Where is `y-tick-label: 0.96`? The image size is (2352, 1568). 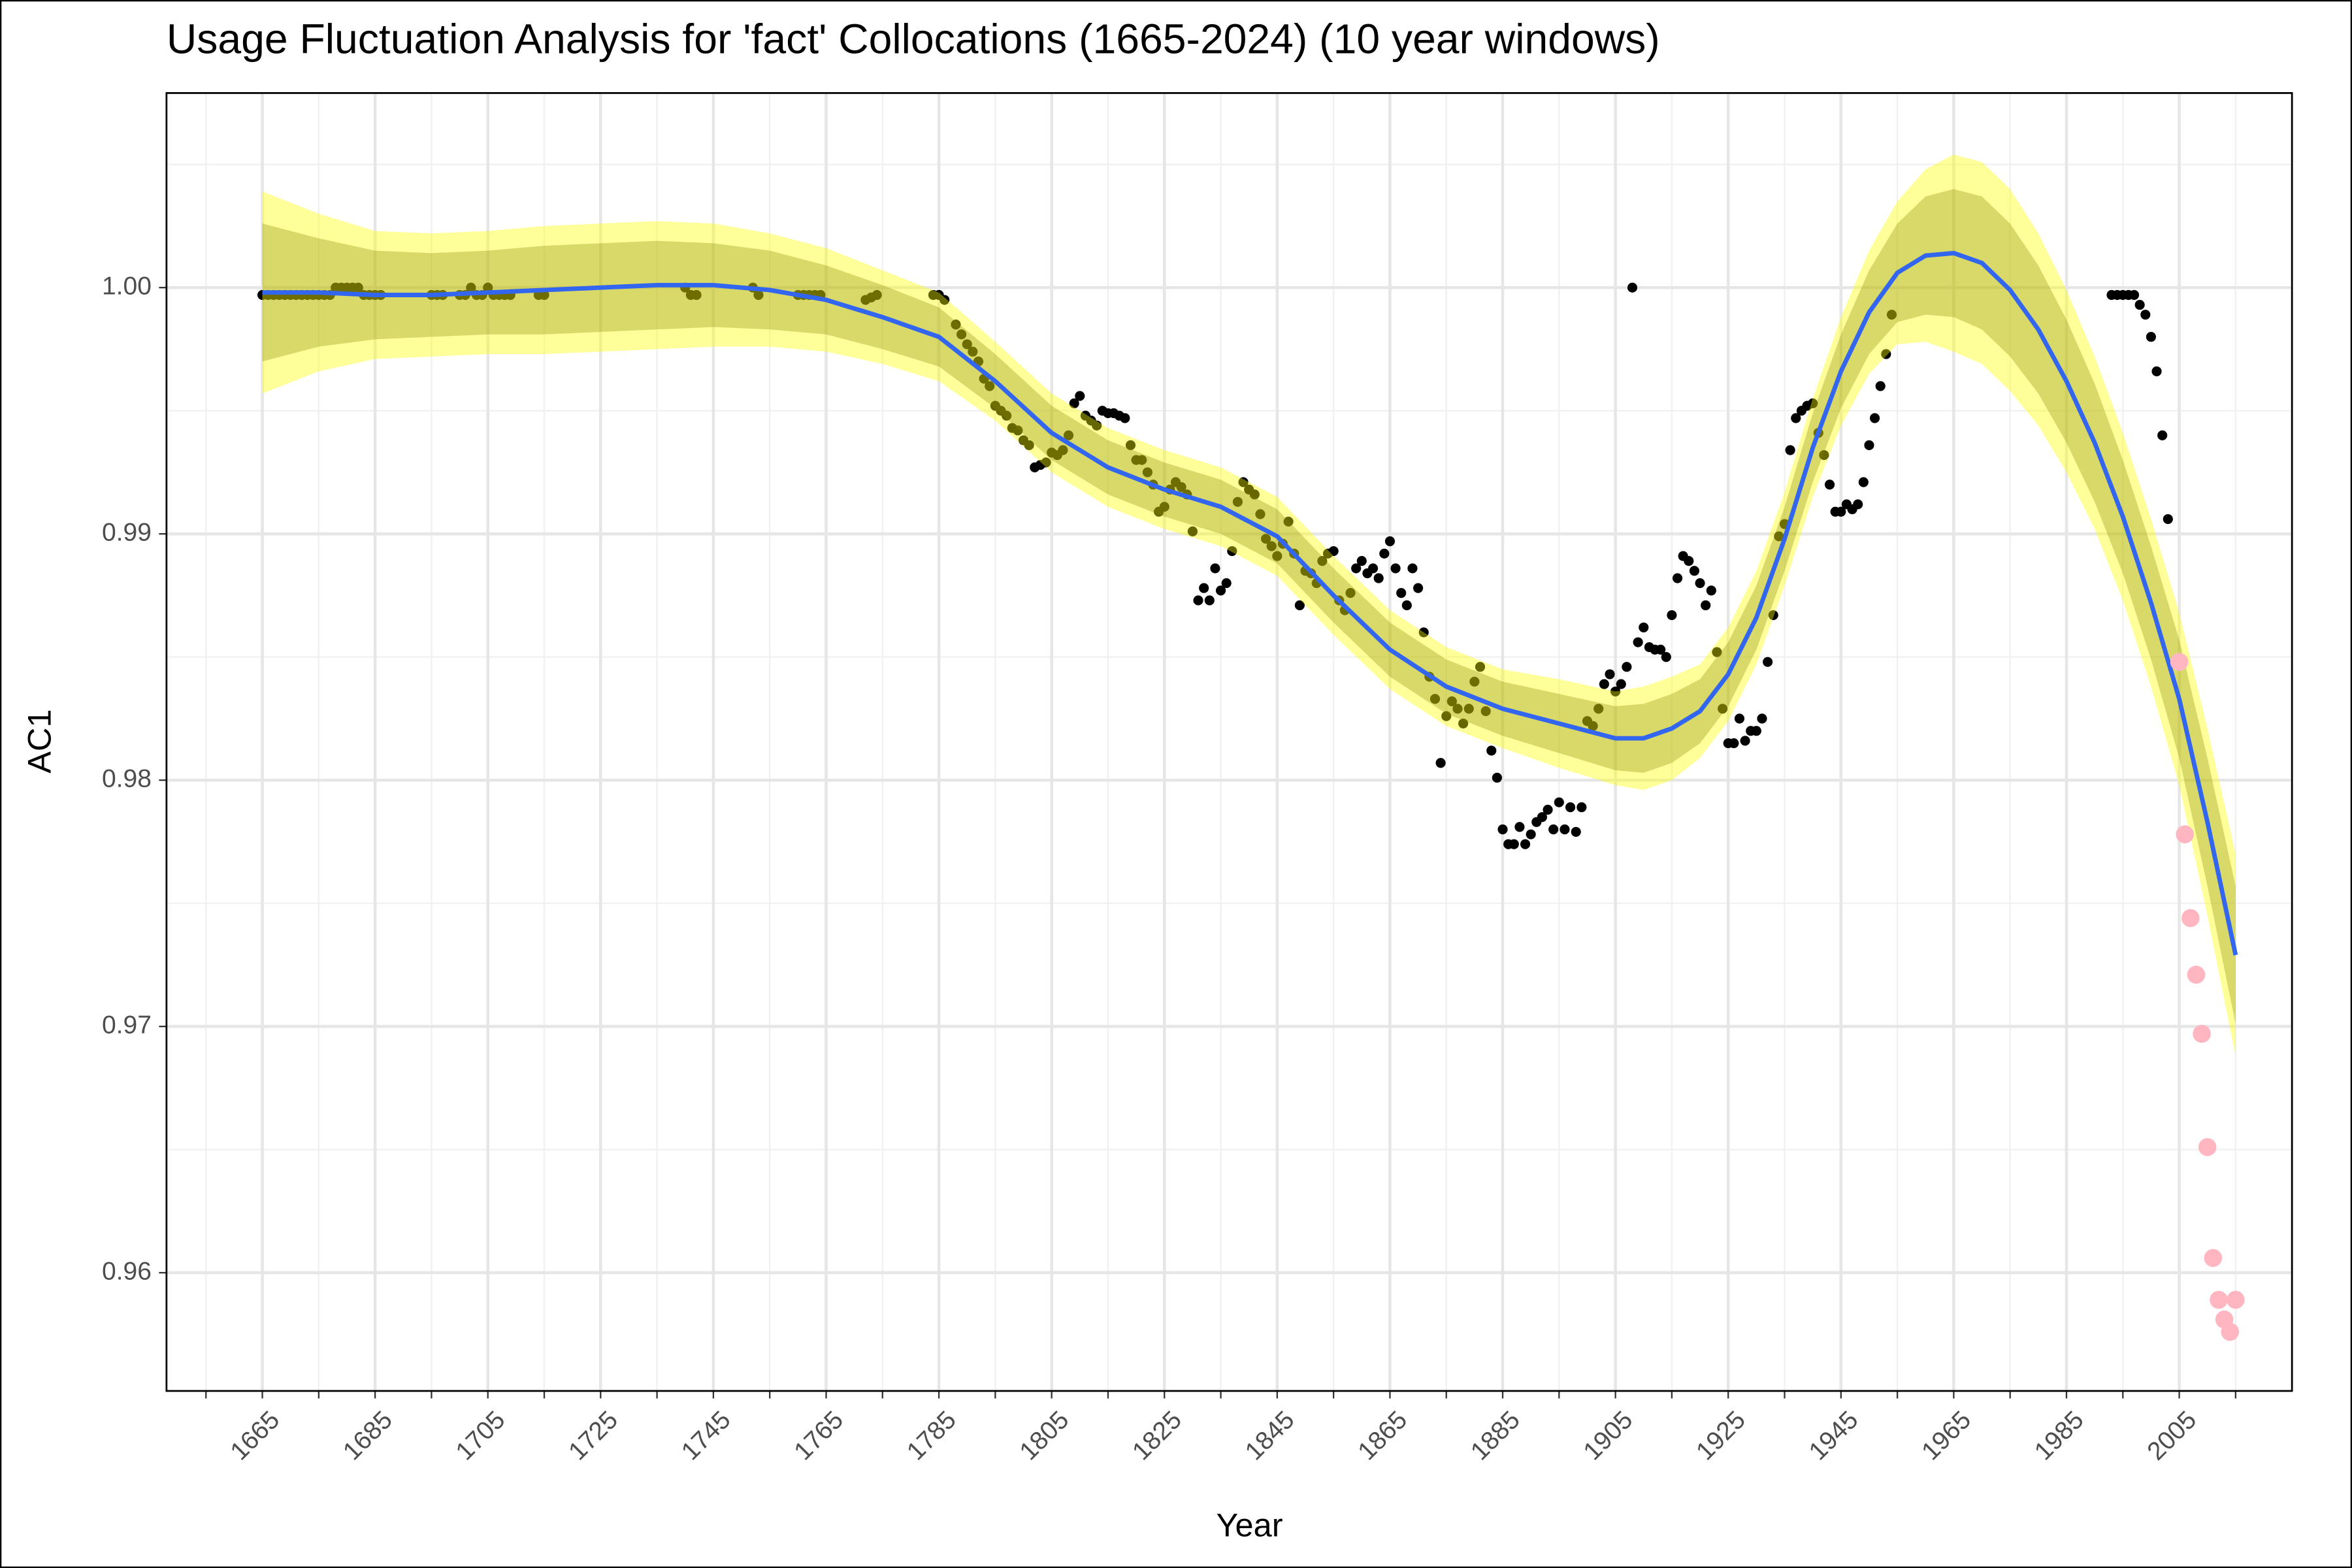
y-tick-label: 0.96 is located at coordinates (127, 1271).